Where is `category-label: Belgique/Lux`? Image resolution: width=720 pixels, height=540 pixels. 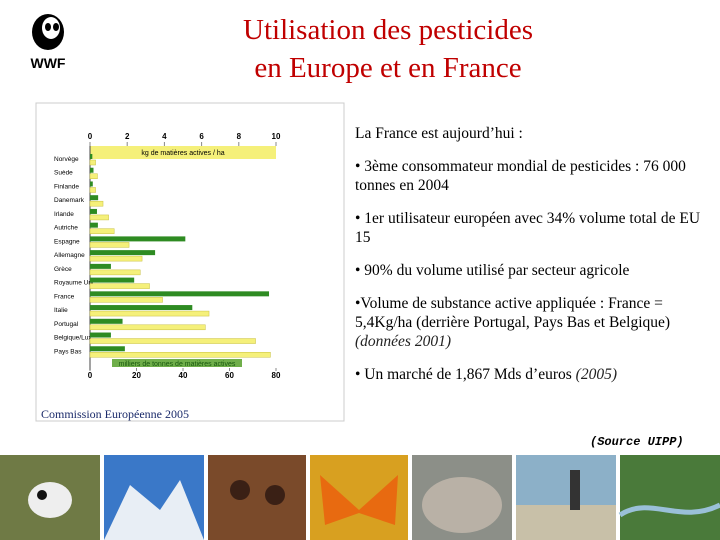 category-label: Belgique/Lux is located at coordinates (73, 338).